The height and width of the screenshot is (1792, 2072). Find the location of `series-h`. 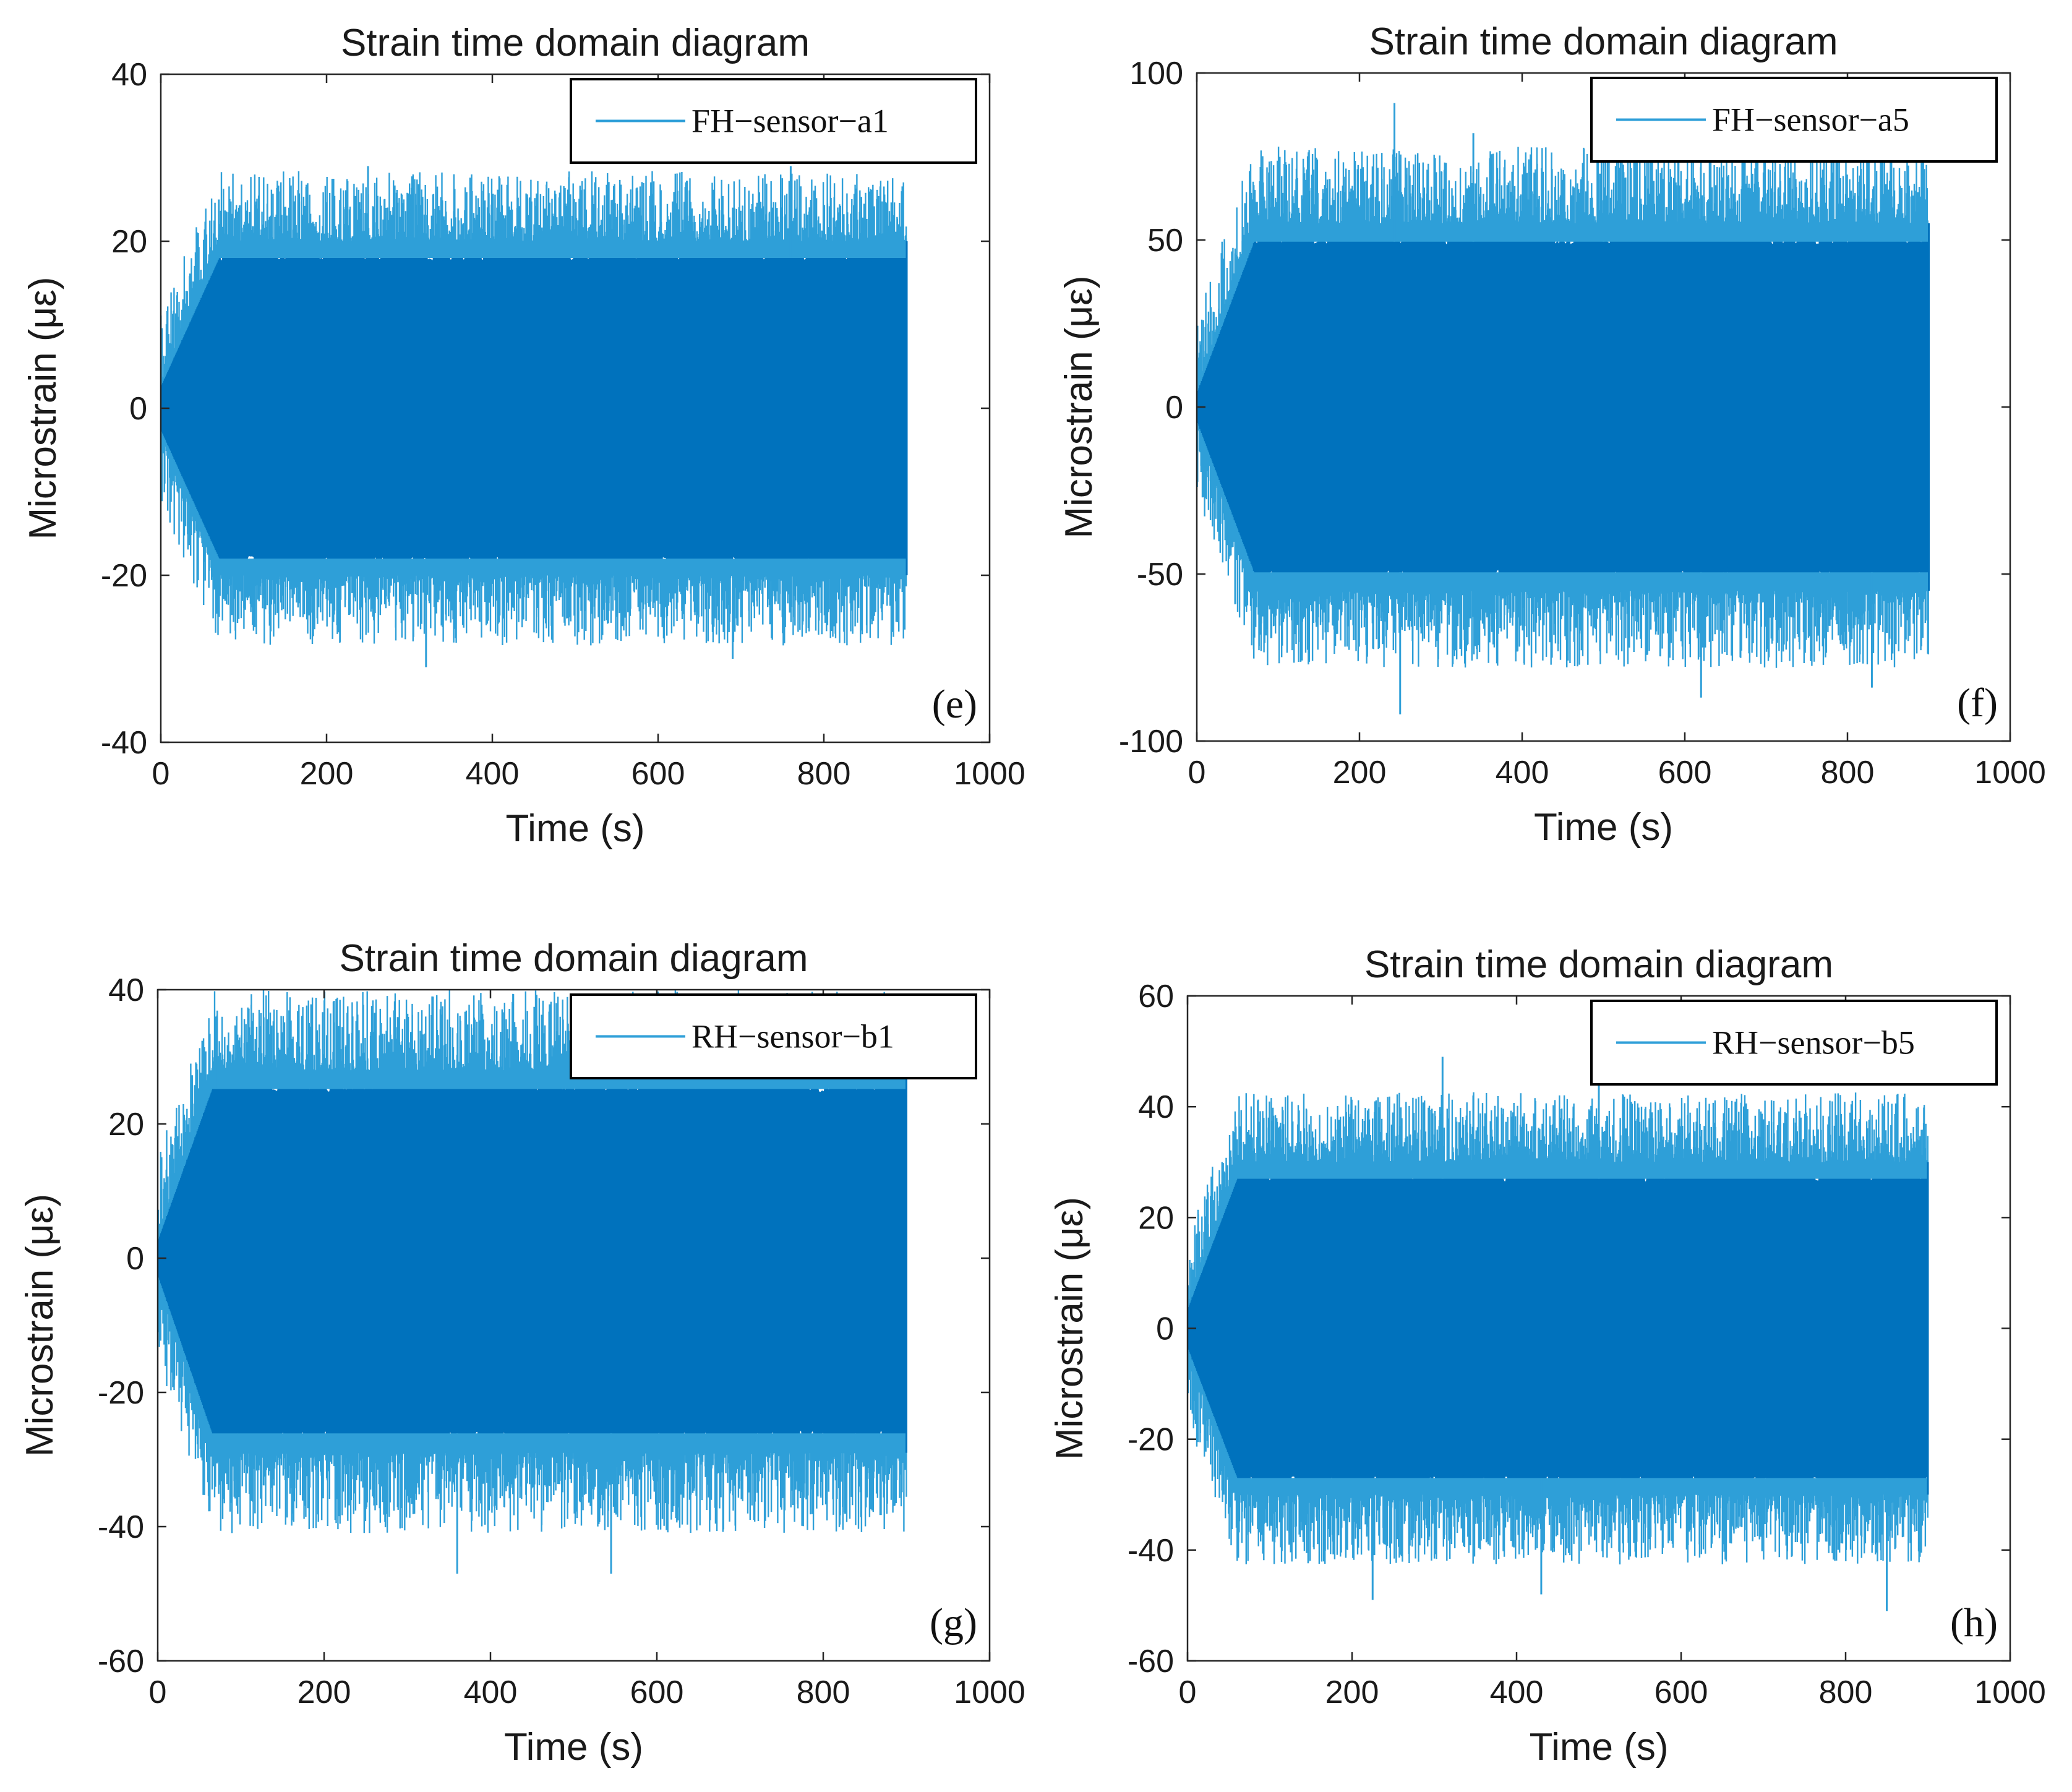

series-h is located at coordinates (1558, 1334).